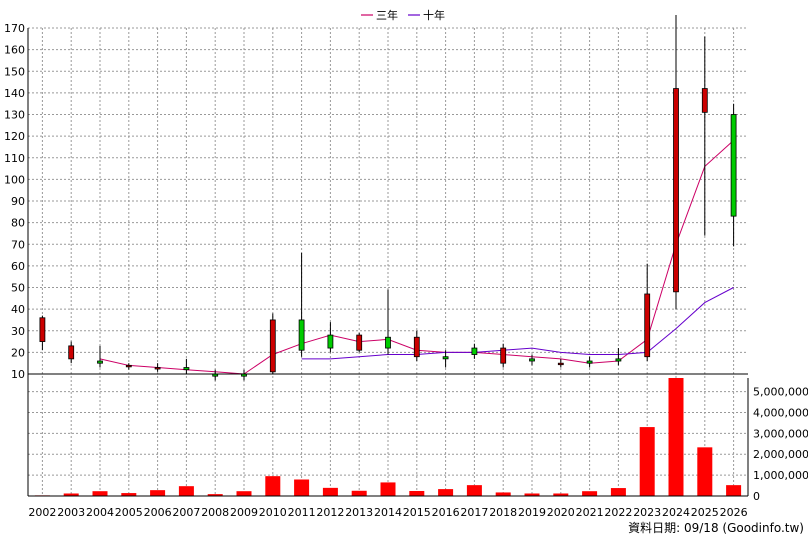 The height and width of the screenshot is (540, 808). I want to click on price-tick-label: 170, so click(14, 28).